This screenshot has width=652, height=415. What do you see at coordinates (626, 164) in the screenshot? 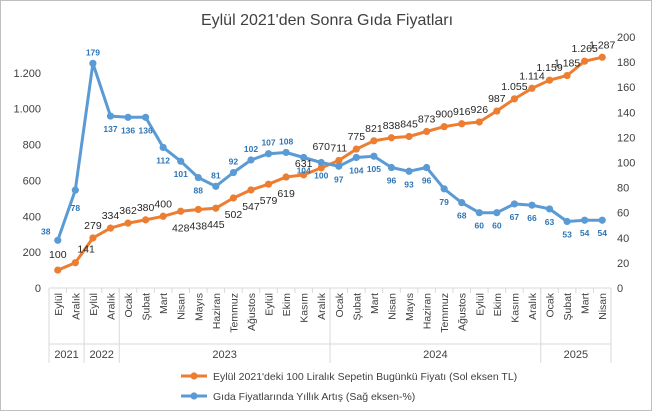
I see `right-axis-tick-label: 100` at bounding box center [626, 164].